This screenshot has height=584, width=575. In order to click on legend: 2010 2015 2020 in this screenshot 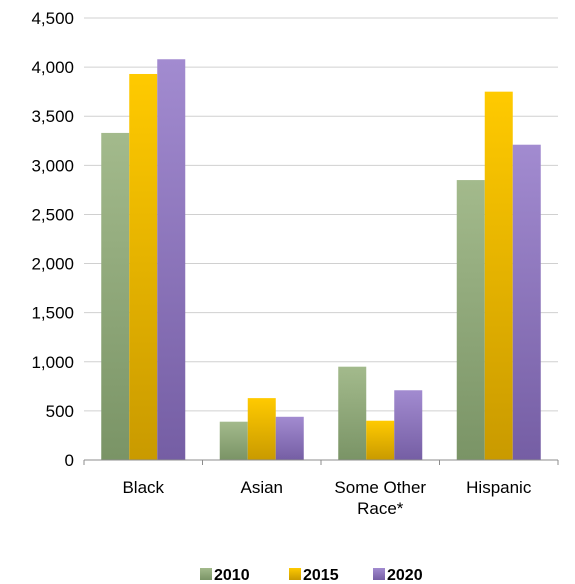, I will do `click(311, 575)`.